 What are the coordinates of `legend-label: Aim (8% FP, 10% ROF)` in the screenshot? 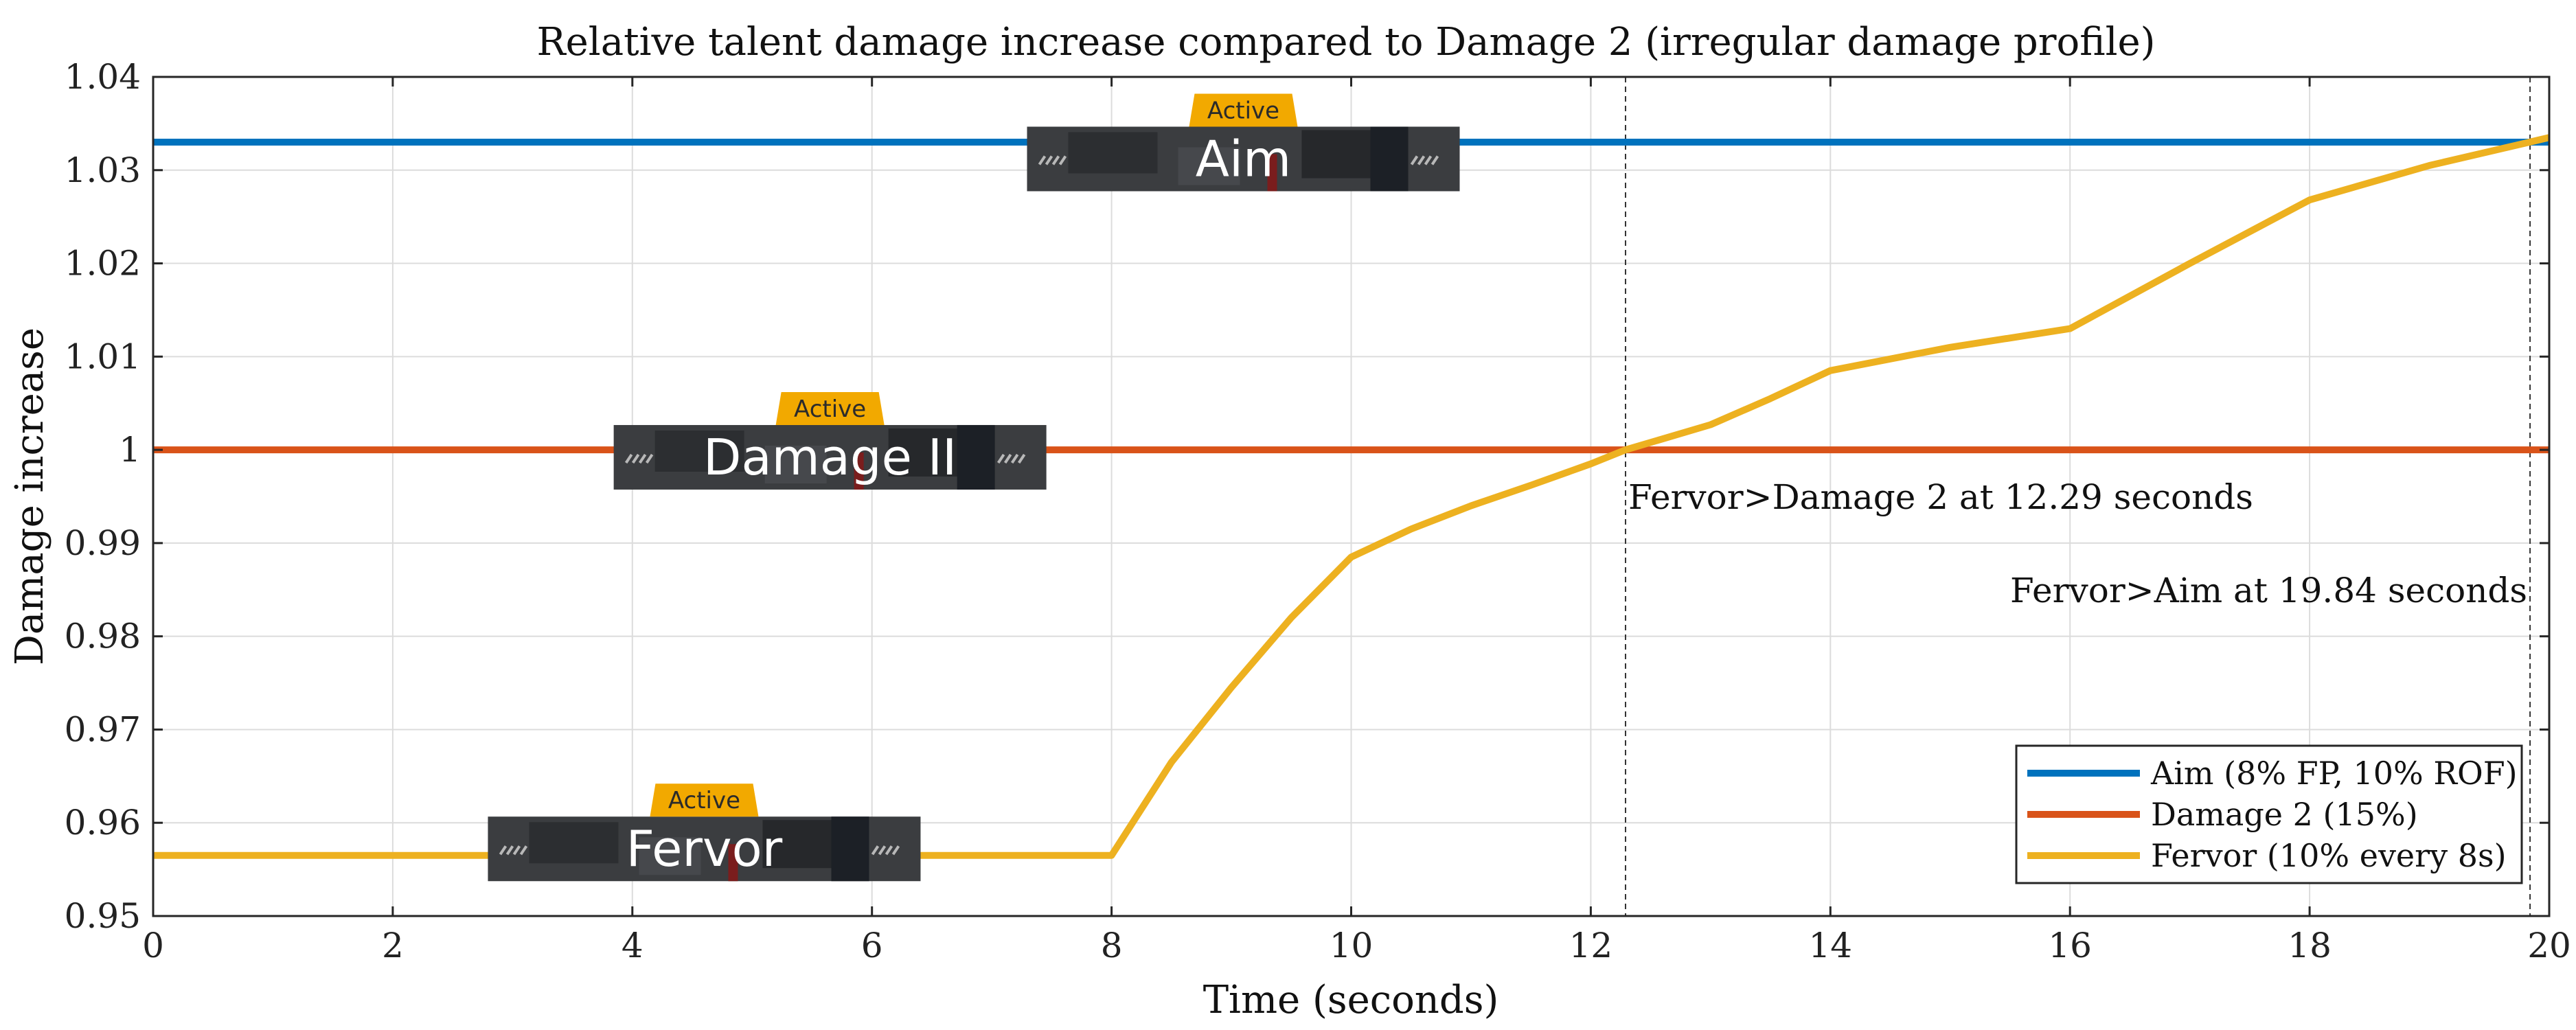 It's located at (2334, 773).